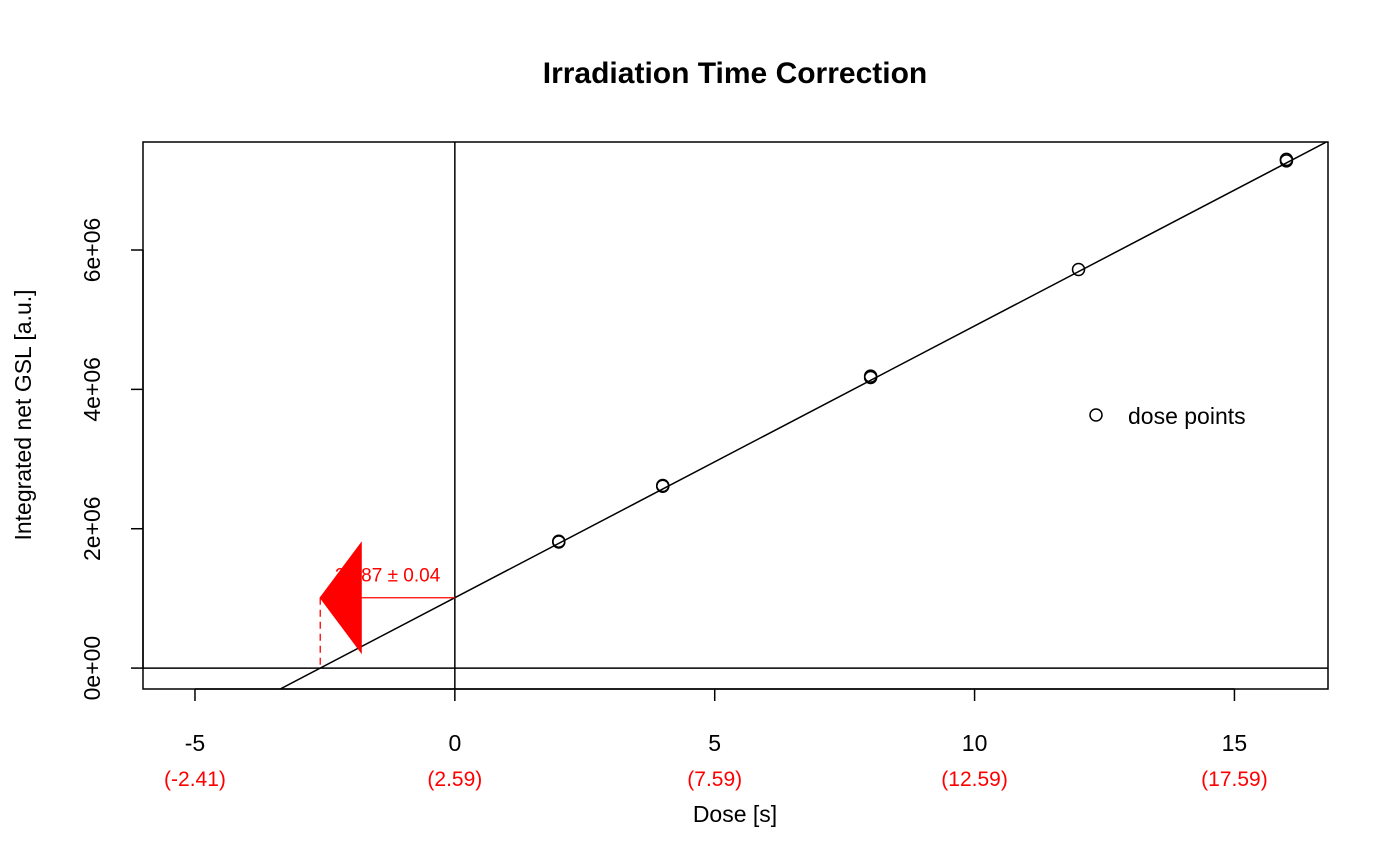 The width and height of the screenshot is (1400, 865). I want to click on legend-label: dose points, so click(1187, 416).